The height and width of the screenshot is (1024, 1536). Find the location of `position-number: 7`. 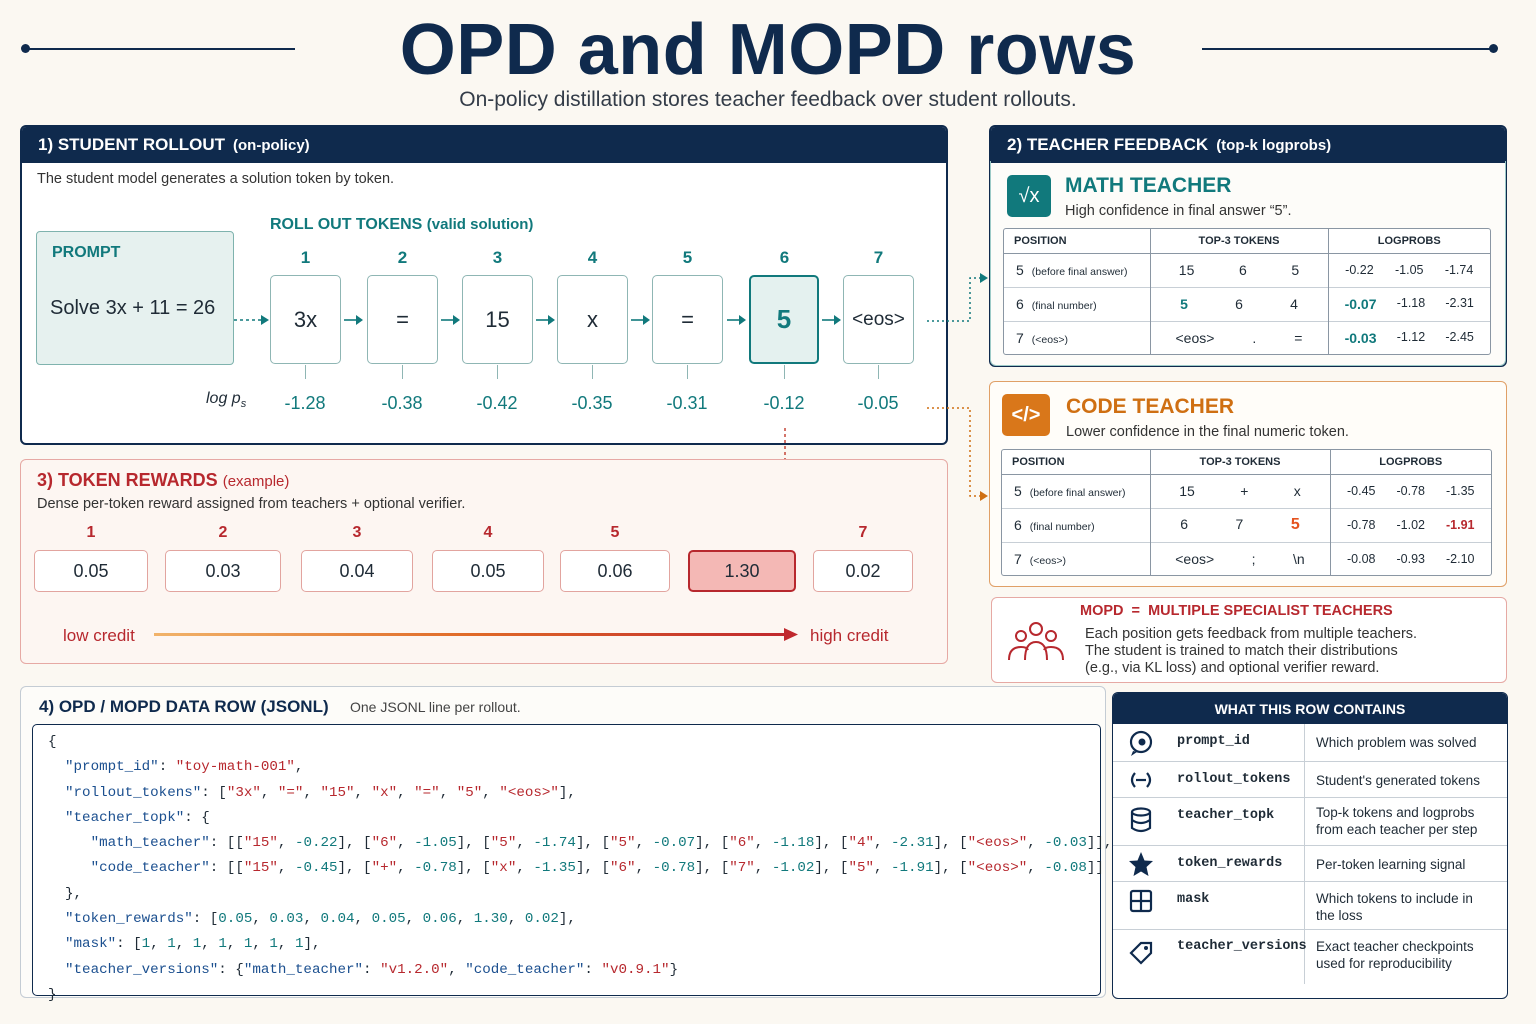

position-number: 7 is located at coordinates (1020, 338).